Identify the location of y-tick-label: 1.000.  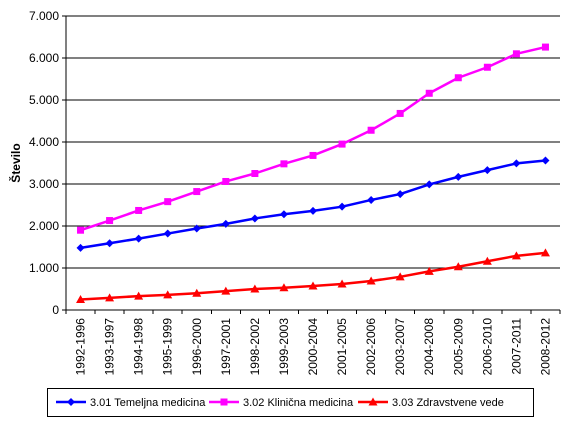
(44, 268).